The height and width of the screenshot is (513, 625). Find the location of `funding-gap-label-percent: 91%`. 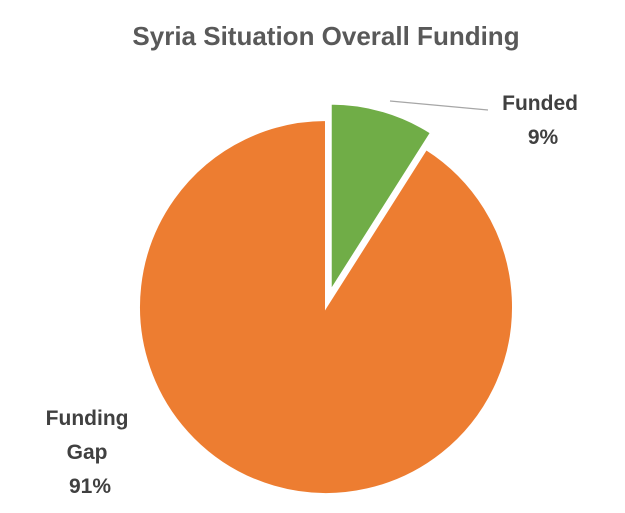

funding-gap-label-percent: 91% is located at coordinates (90, 486).